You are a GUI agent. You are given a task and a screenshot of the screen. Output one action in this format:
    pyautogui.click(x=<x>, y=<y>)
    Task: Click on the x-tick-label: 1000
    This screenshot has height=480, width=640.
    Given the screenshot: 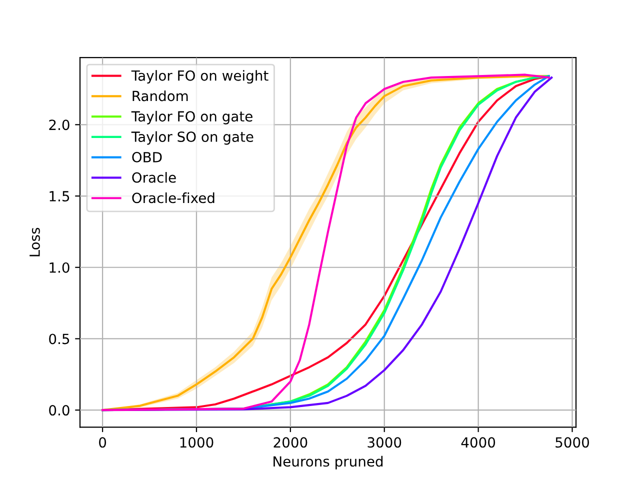 What is the action you would take?
    pyautogui.click(x=197, y=442)
    